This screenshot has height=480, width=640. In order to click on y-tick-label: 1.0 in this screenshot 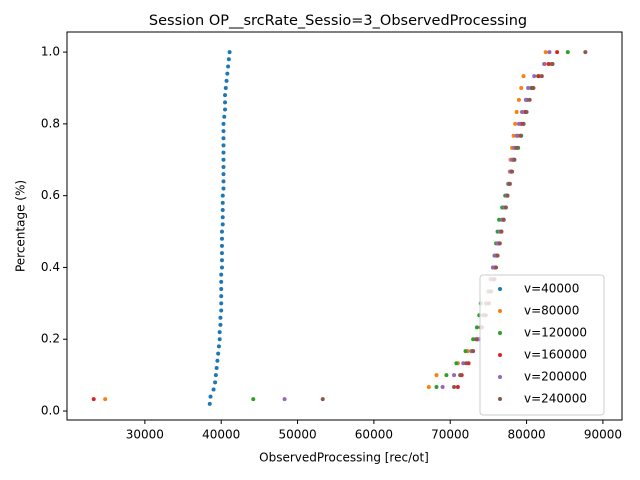, I will do `click(50, 52)`.